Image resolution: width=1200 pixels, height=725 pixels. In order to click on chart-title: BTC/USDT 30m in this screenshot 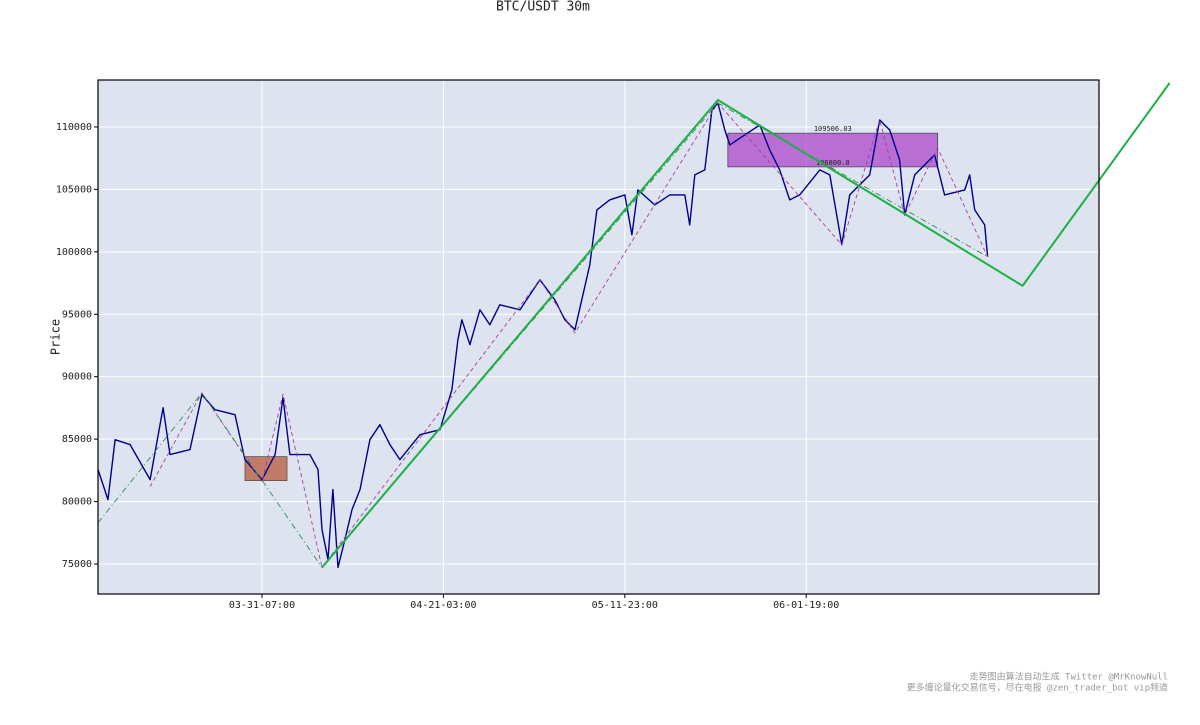, I will do `click(543, 7)`.